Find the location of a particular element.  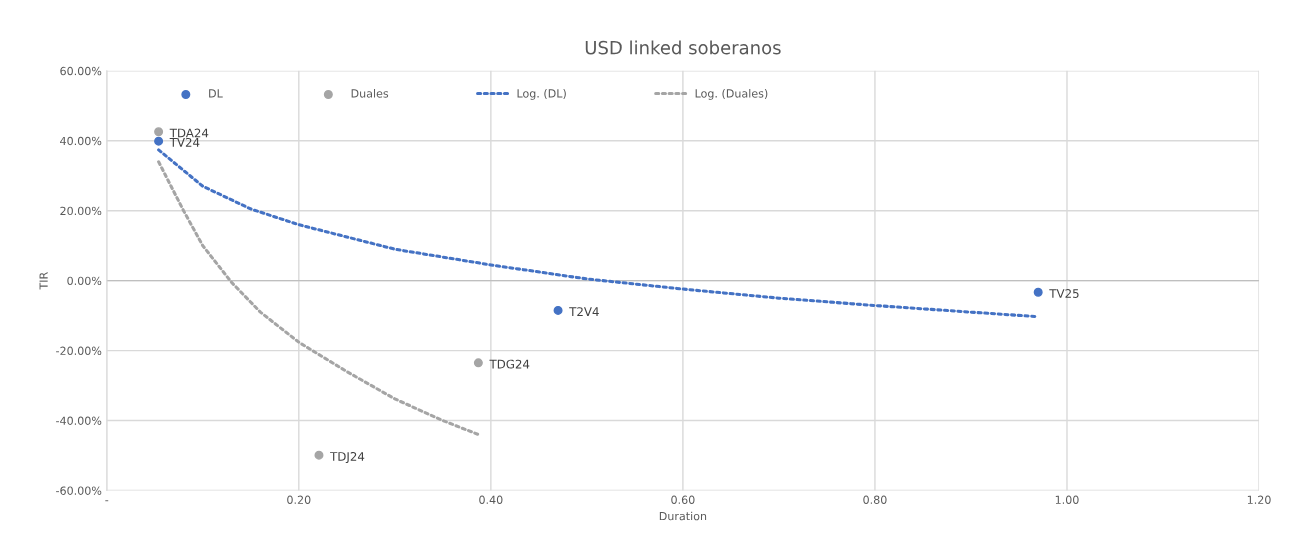

annotation: TDG24 is located at coordinates (509, 364).